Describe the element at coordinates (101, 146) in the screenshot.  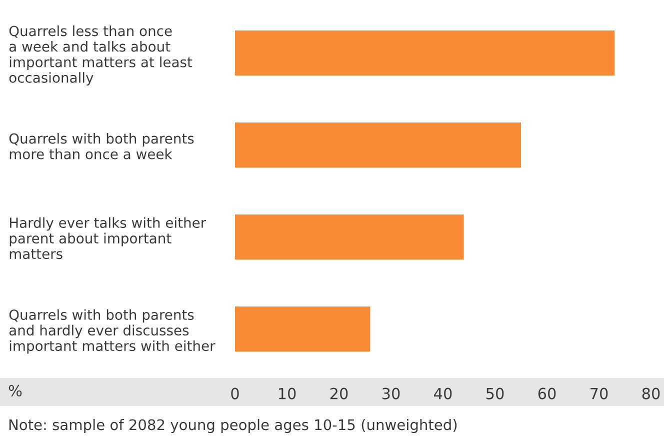
I see `y-tick-label: Quarrels with both parents more than once a week` at that location.